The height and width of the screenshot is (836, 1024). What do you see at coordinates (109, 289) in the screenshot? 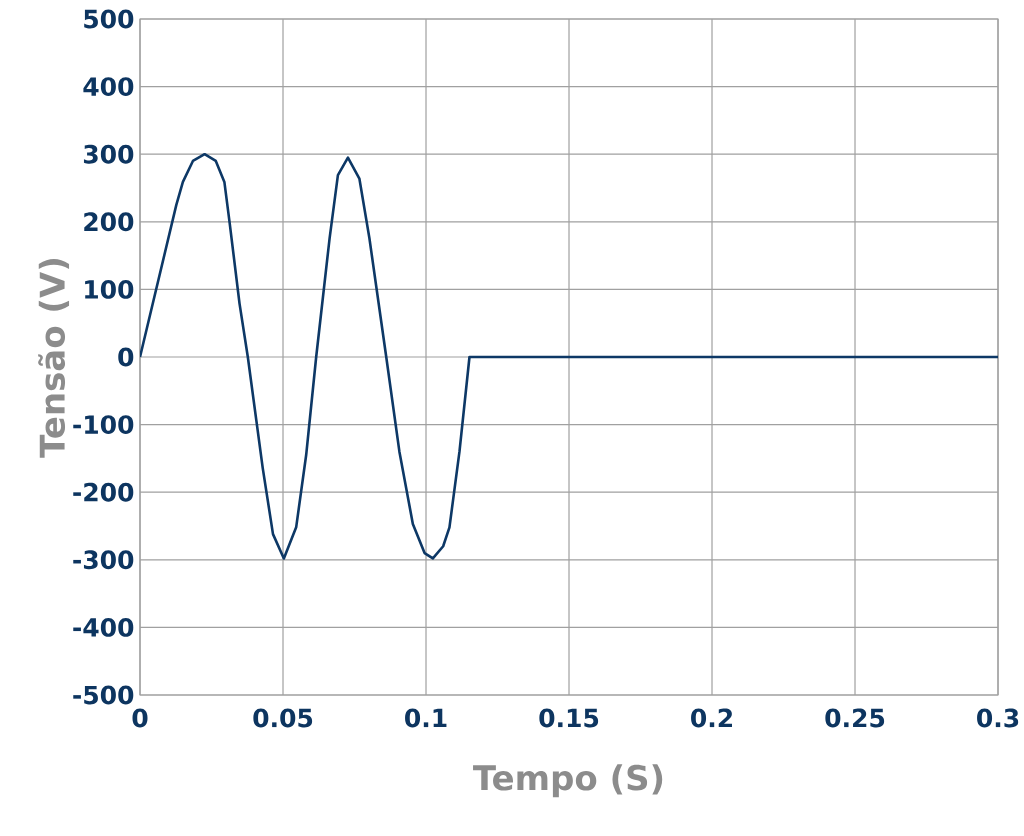
I see `y-tick-label: 100` at bounding box center [109, 289].